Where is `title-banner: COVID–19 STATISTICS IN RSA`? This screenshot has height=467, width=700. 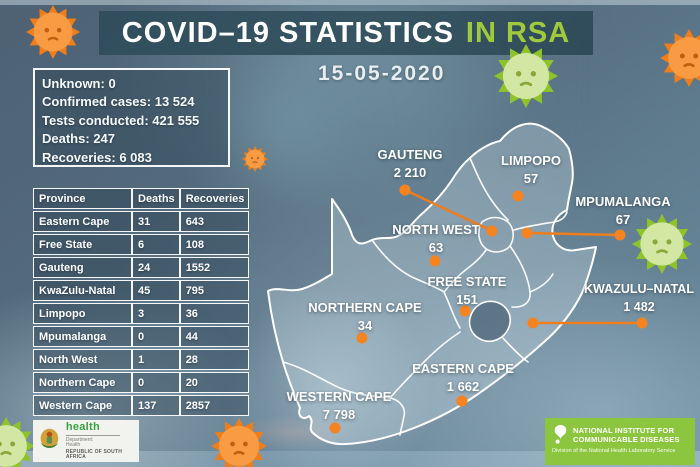
title-banner: COVID–19 STATISTICS IN RSA is located at coordinates (346, 33).